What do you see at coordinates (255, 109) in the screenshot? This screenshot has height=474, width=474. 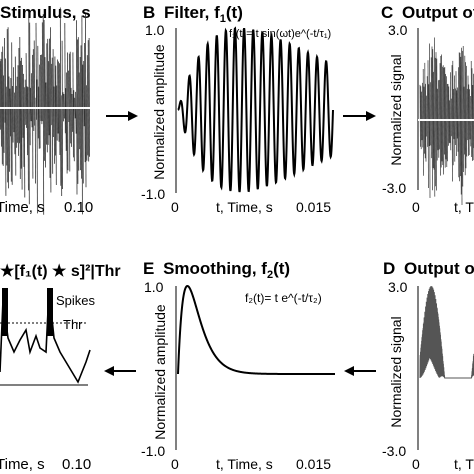 I see `filter-f1-curve` at bounding box center [255, 109].